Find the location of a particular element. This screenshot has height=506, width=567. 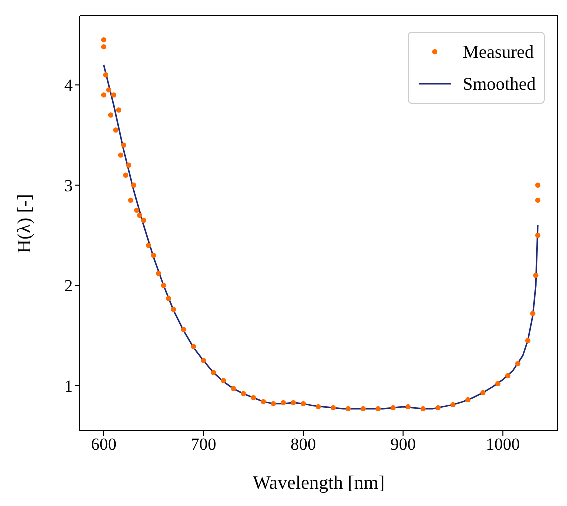

legend-label: Measured is located at coordinates (498, 52).